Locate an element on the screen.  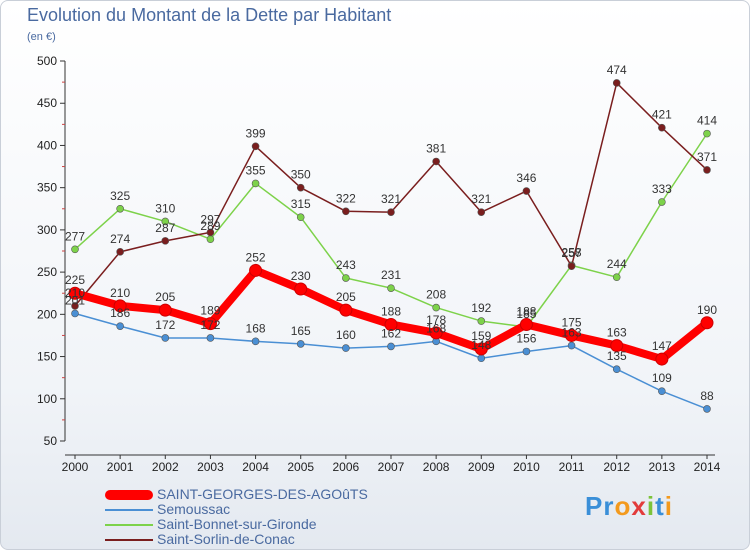
y-tick-label: 100 is located at coordinates (47, 399).